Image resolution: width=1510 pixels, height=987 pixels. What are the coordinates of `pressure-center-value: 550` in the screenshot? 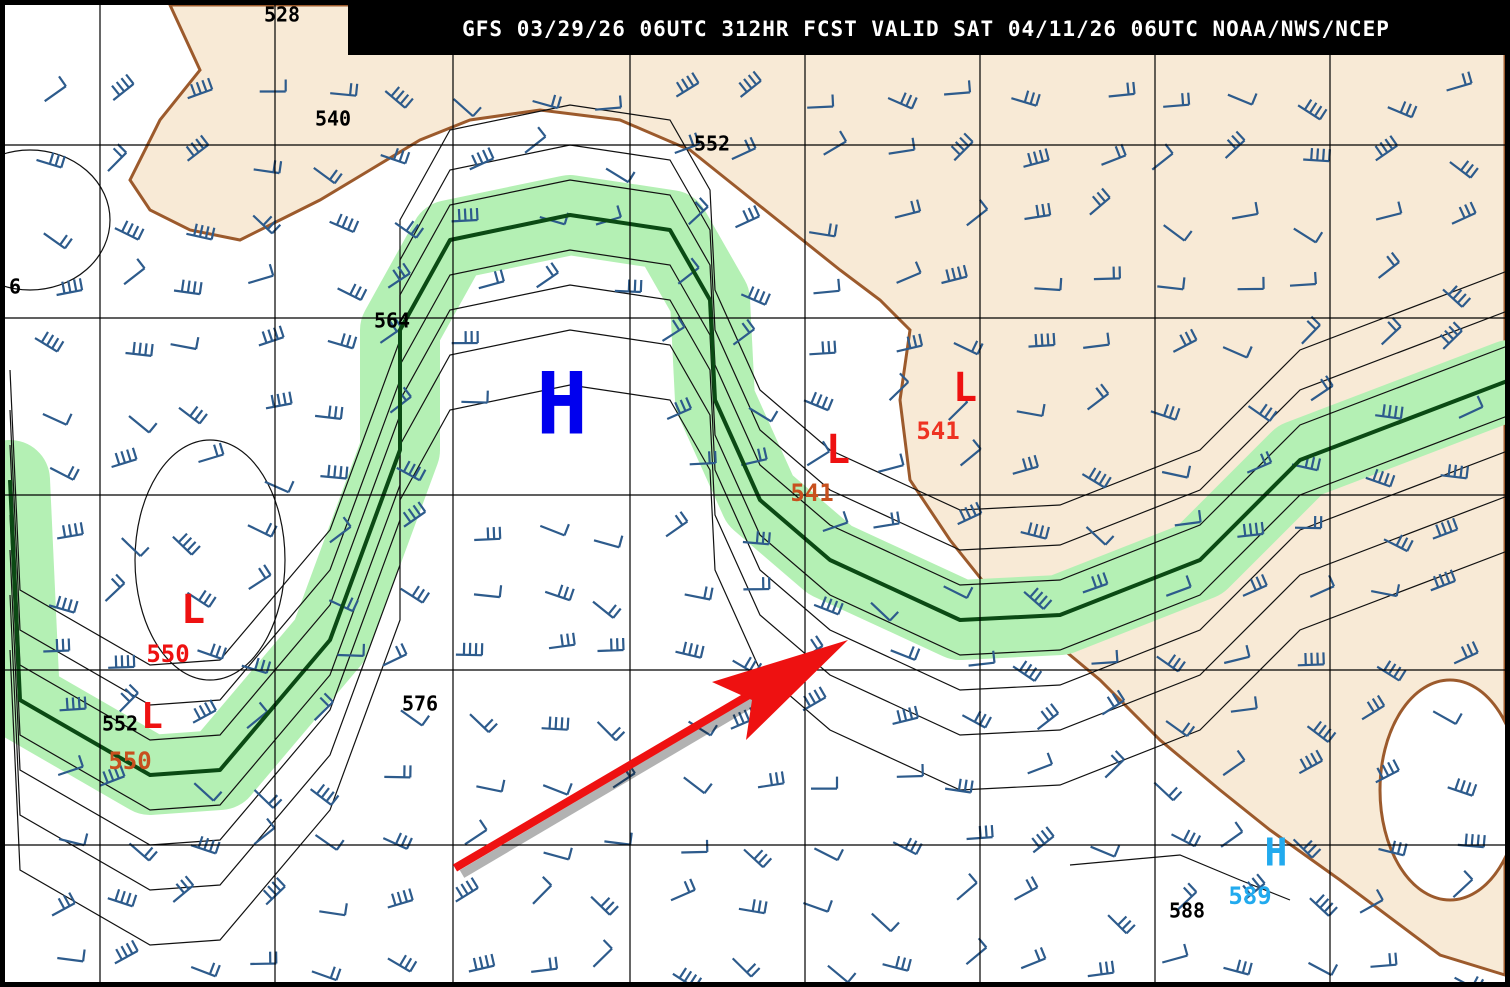 It's located at (129, 761).